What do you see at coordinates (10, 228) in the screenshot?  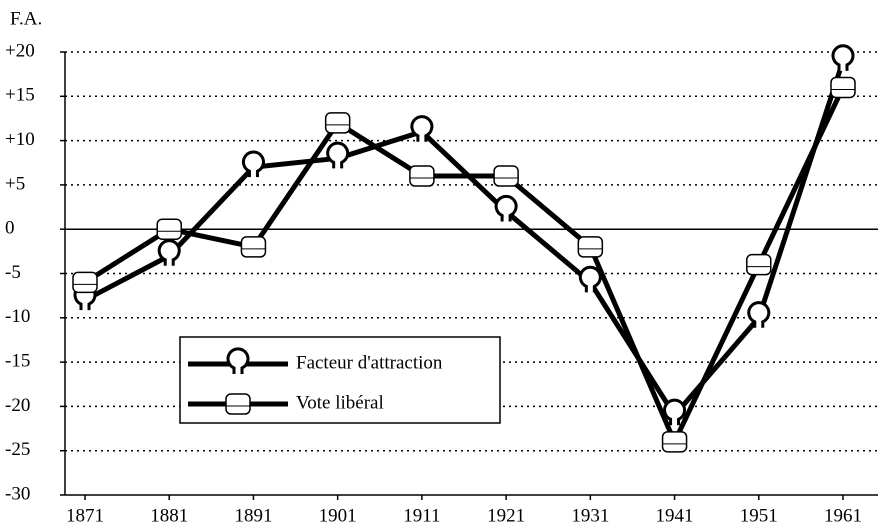 I see `y-tick-label: 0` at bounding box center [10, 228].